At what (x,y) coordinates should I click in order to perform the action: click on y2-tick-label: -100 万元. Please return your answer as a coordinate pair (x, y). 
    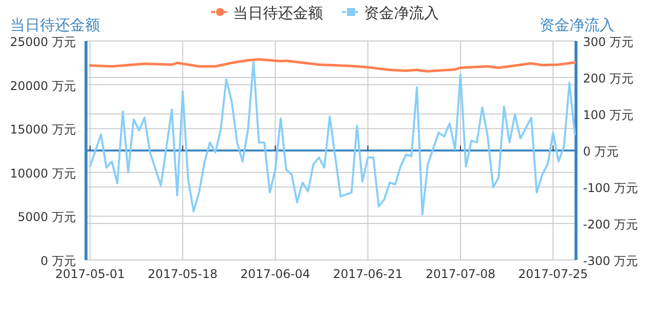
    Looking at the image, I should click on (610, 188).